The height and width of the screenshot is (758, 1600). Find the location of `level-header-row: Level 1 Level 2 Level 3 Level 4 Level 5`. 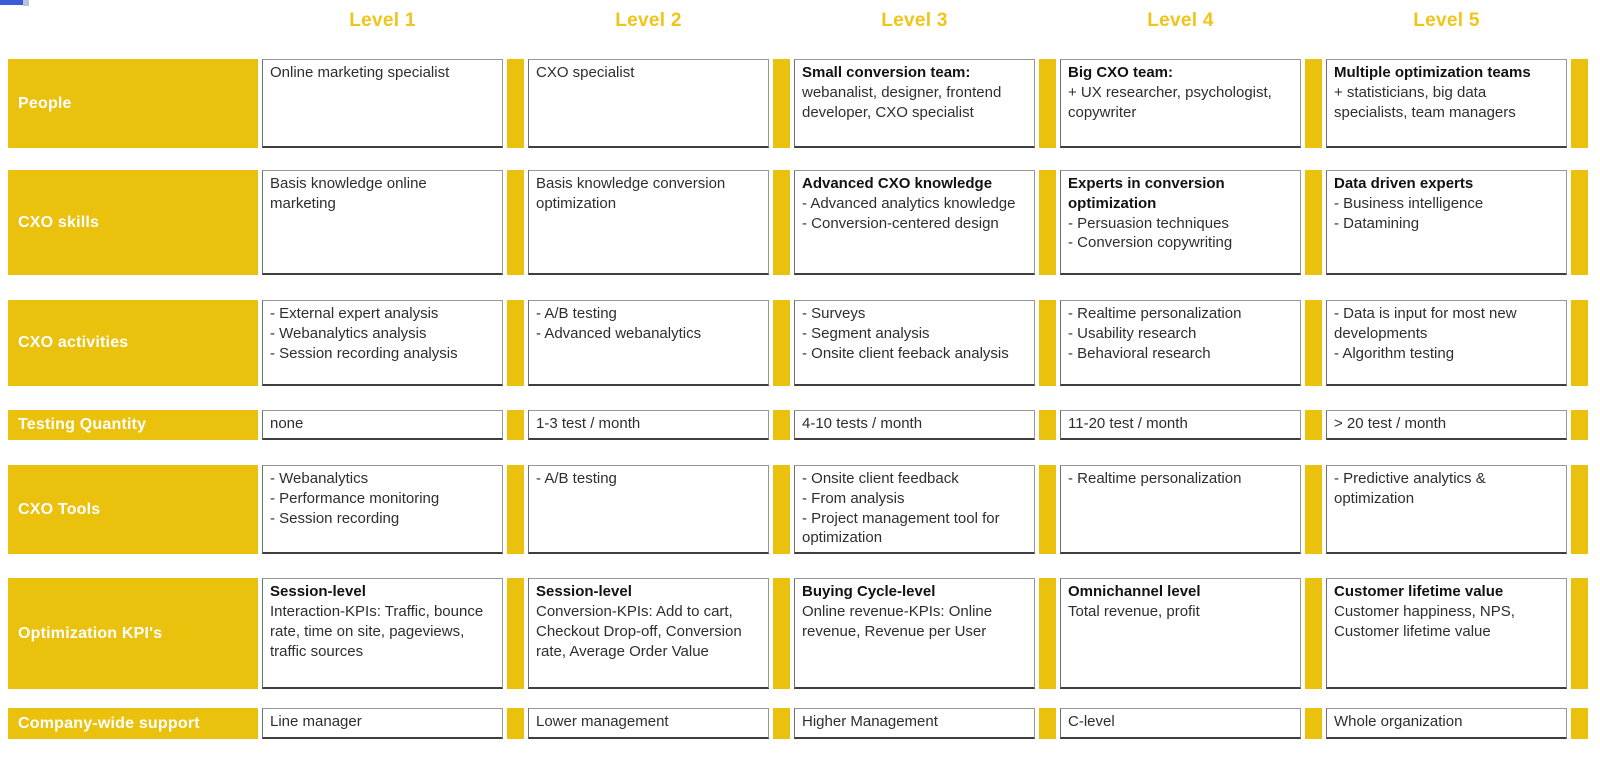

level-header-row: Level 1 Level 2 Level 3 Level 4 Level 5 is located at coordinates (798, 22).